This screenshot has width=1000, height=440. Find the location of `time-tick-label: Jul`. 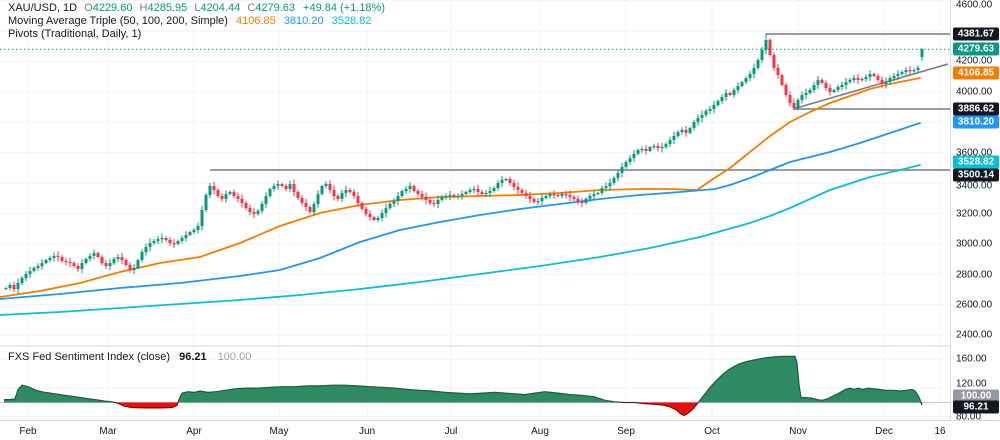

time-tick-label: Jul is located at coordinates (451, 431).